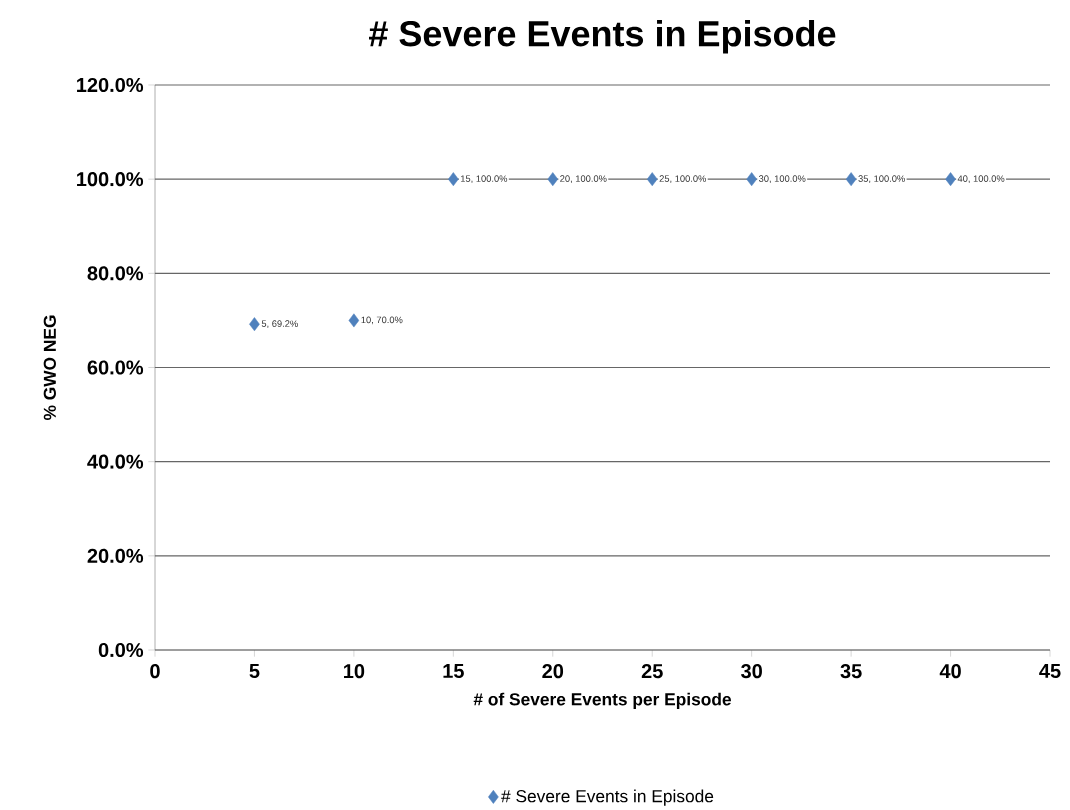 This screenshot has width=1070, height=810. I want to click on x-axis-title: # of Severe Events per Episode, so click(602, 700).